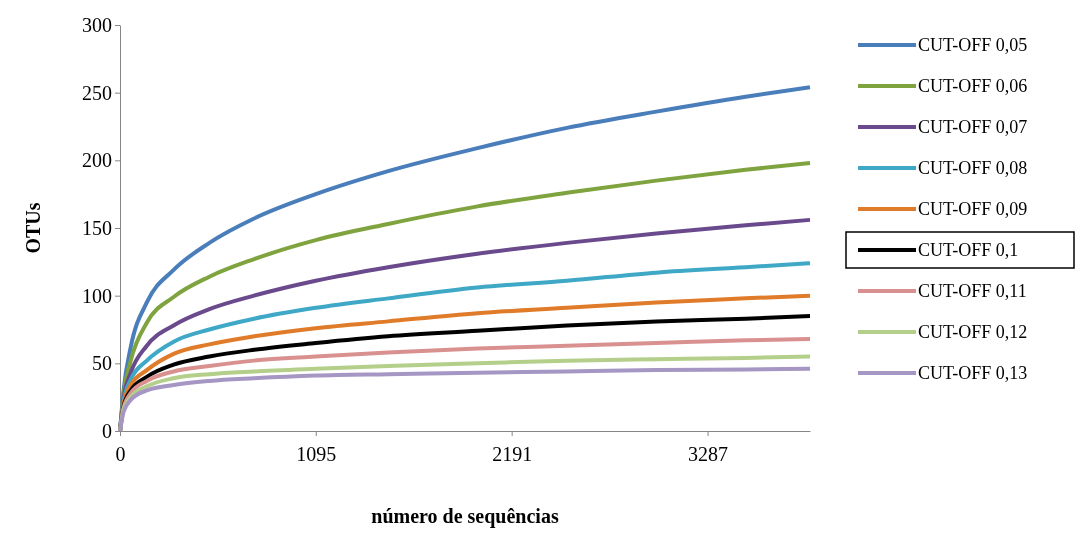  What do you see at coordinates (973, 168) in the screenshot?
I see `legend-label: CUT-OFF 0,08` at bounding box center [973, 168].